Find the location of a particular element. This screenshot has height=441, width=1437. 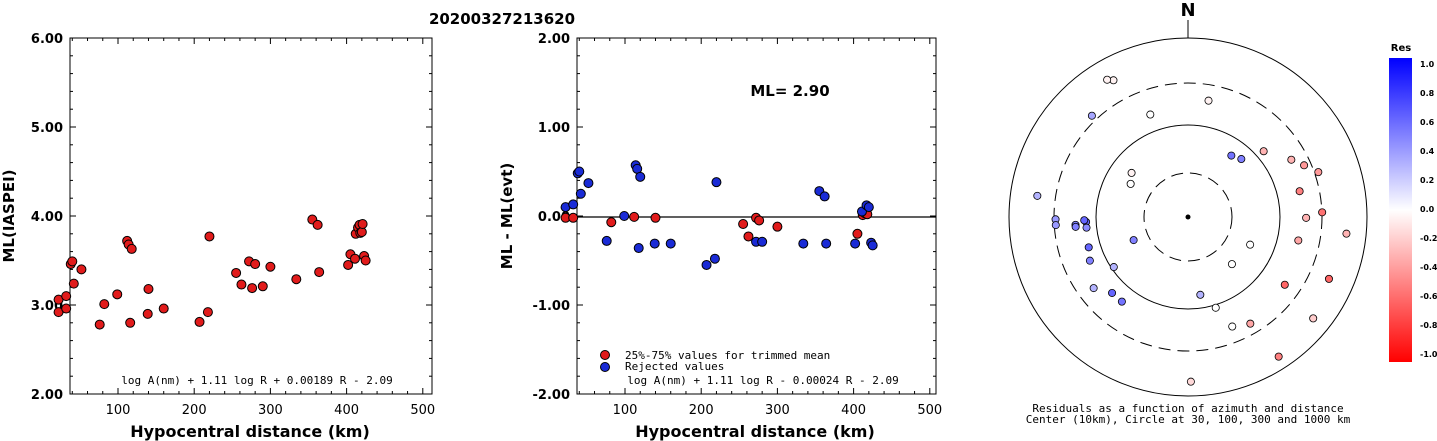

colorbar-tick-label: -0.6 is located at coordinates (1428, 296).